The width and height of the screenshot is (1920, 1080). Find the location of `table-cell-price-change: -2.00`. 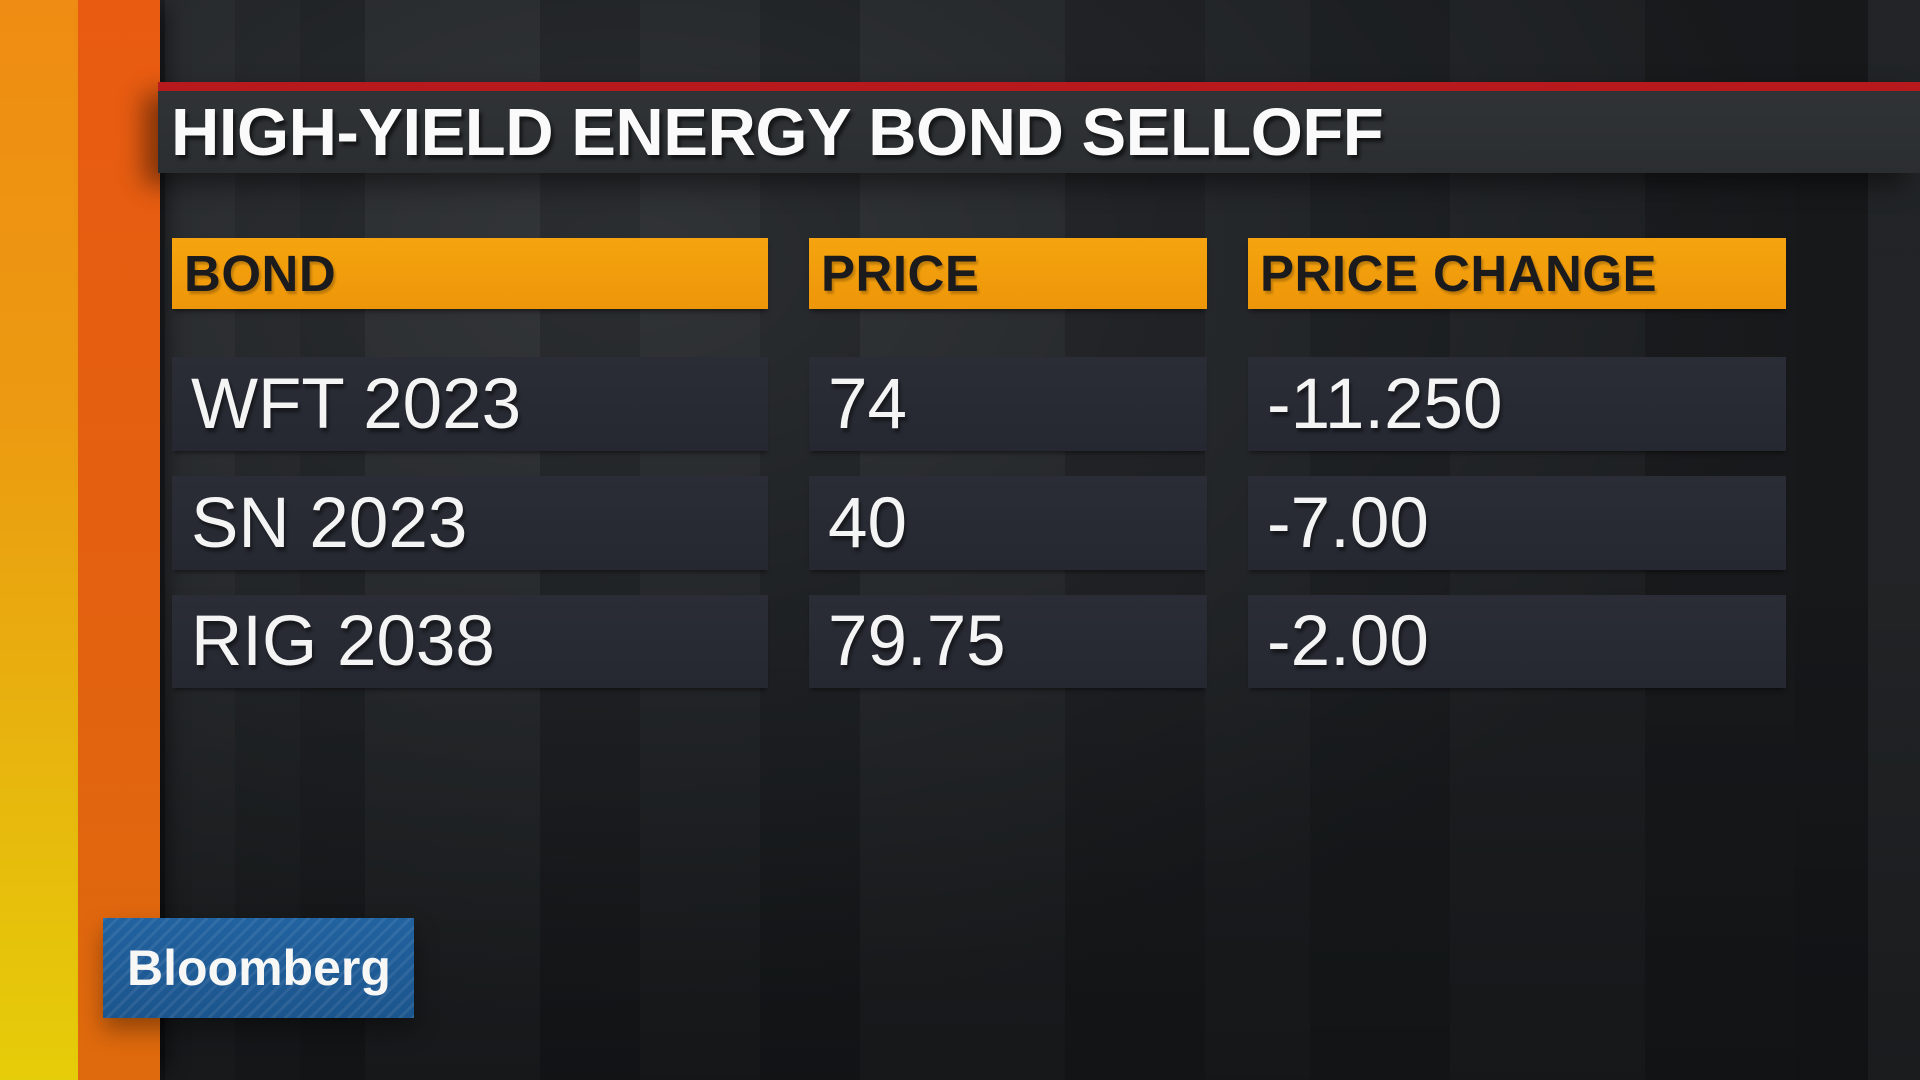

table-cell-price-change: -2.00 is located at coordinates (1517, 641).